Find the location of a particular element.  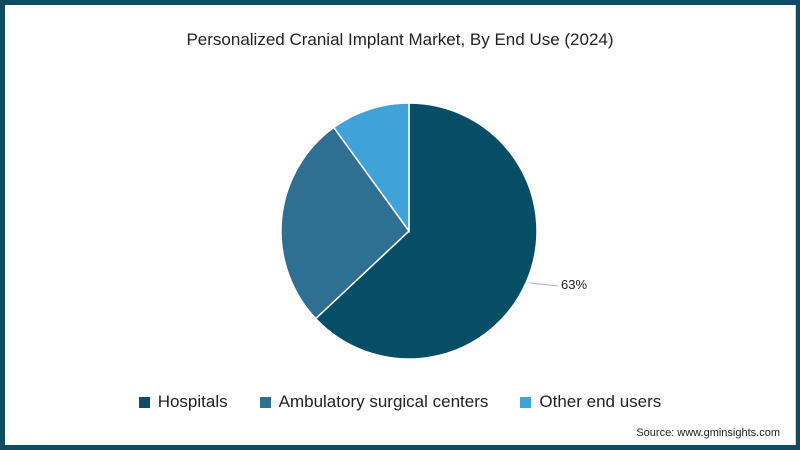

pie-slice-ambulatory is located at coordinates (345, 223).